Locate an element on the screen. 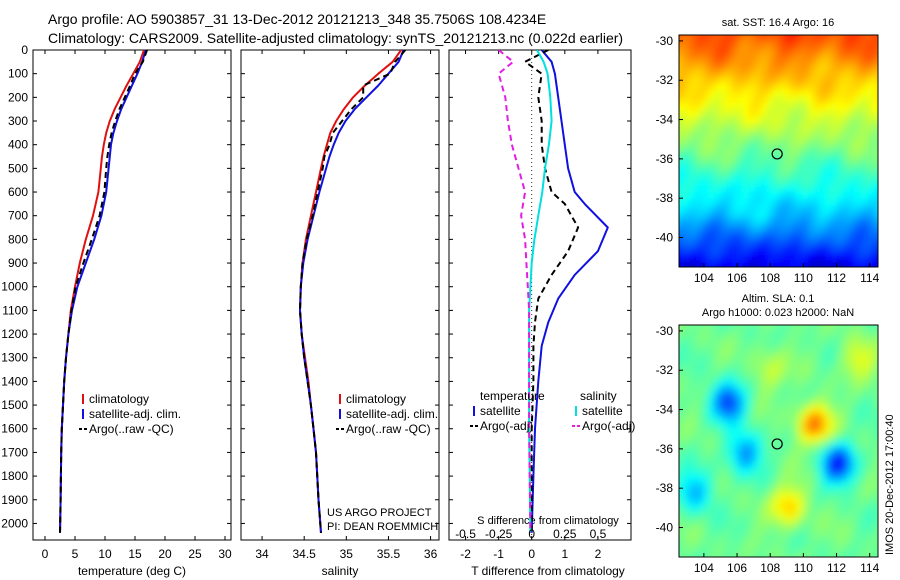 This screenshot has width=900, height=580. legend-entry: Argo(-adj) is located at coordinates (506, 426).